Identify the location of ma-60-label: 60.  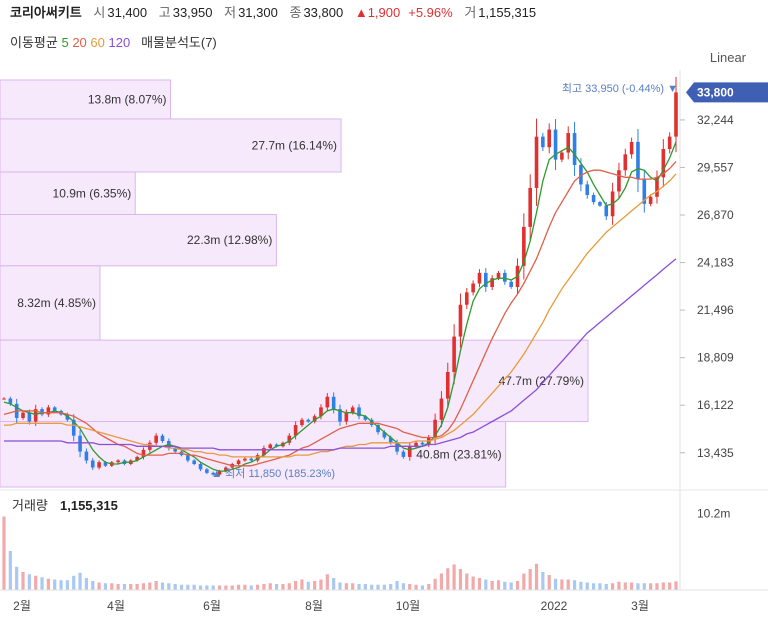
(97, 42).